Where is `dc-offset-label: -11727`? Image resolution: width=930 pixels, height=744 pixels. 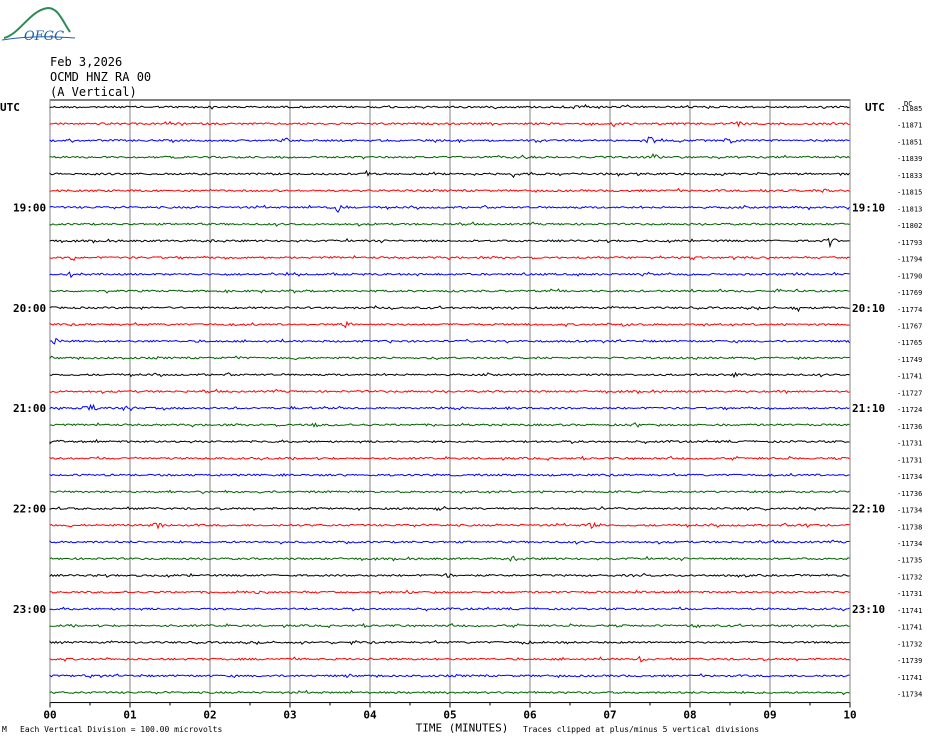
dc-offset-label: -11727 is located at coordinates (909, 393).